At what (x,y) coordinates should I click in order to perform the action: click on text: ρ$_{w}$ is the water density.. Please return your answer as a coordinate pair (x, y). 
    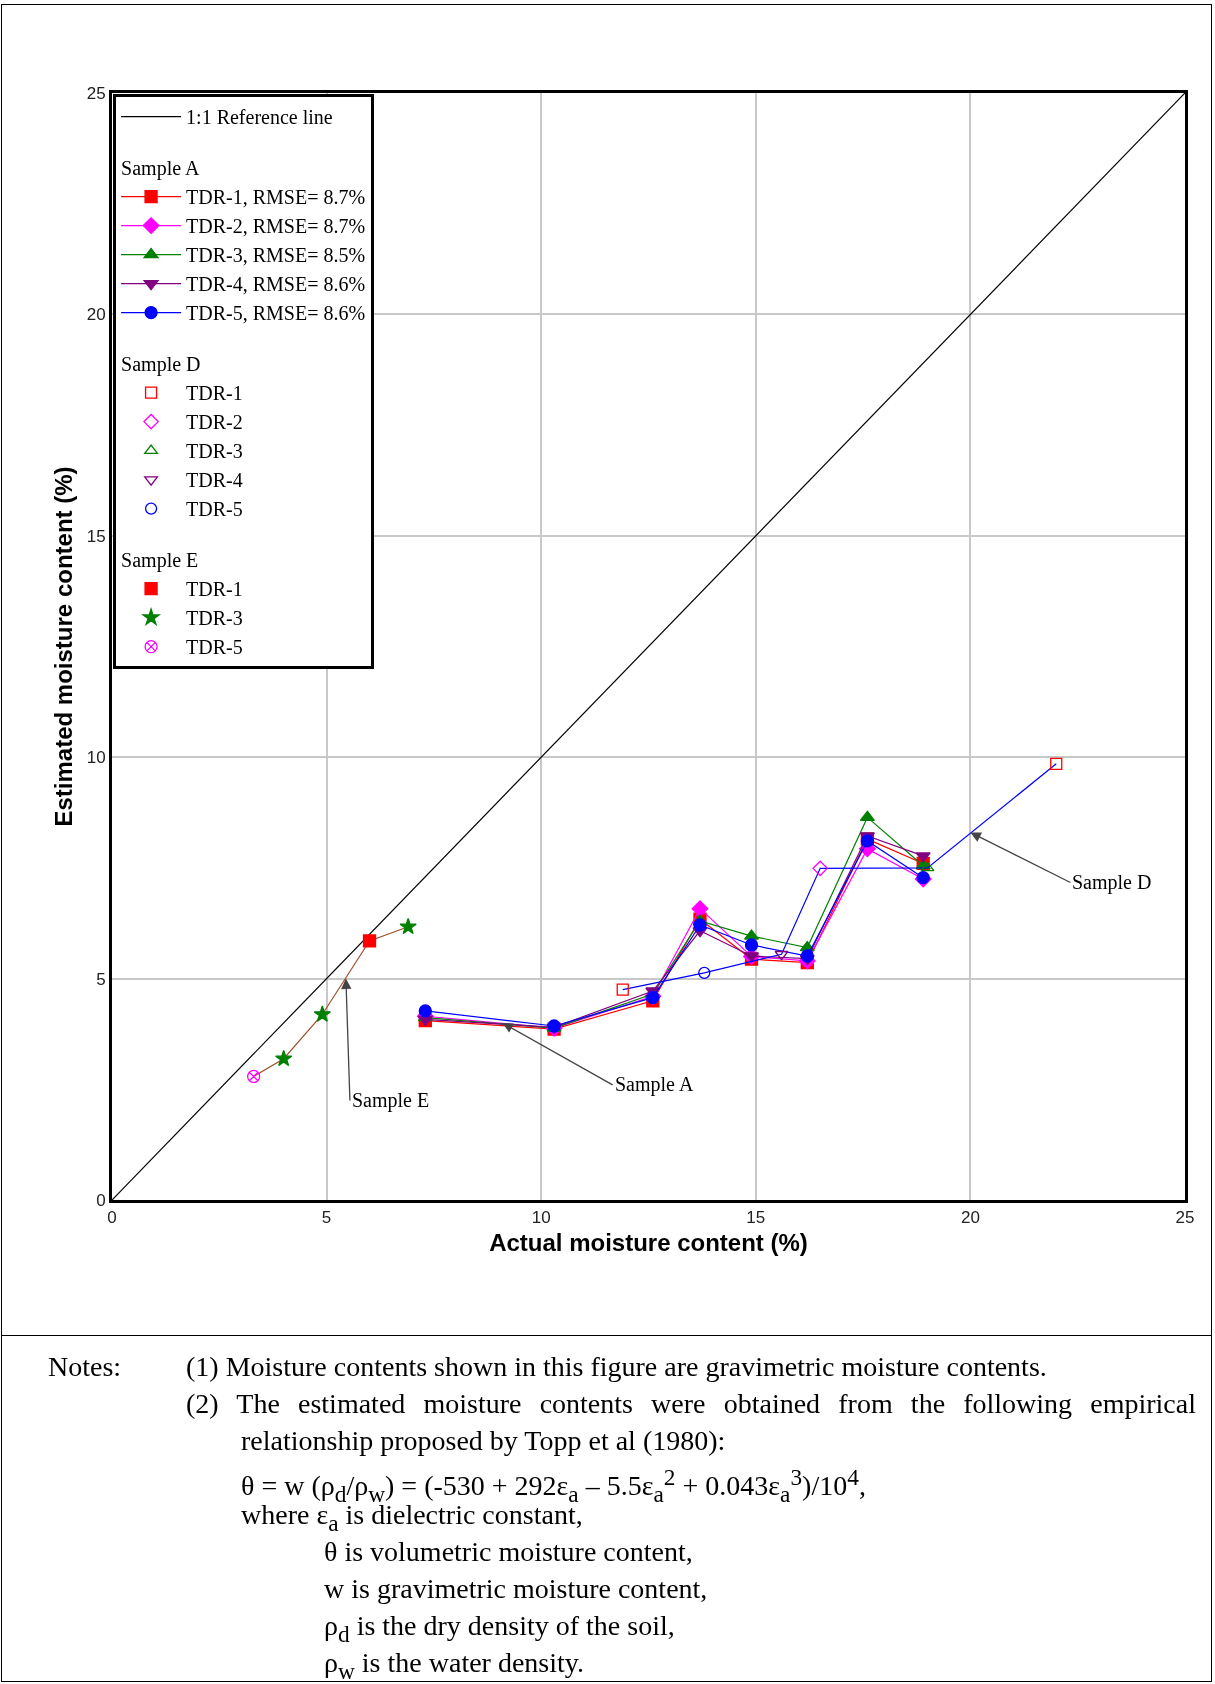
    Looking at the image, I should click on (454, 1665).